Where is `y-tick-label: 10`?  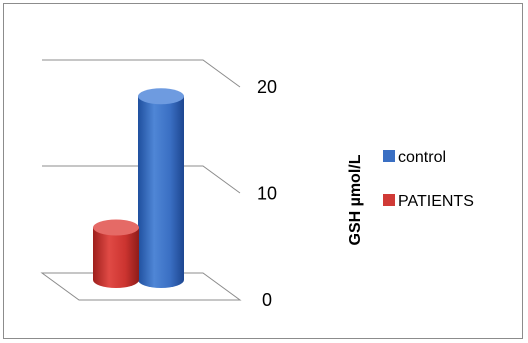 y-tick-label: 10 is located at coordinates (267, 194).